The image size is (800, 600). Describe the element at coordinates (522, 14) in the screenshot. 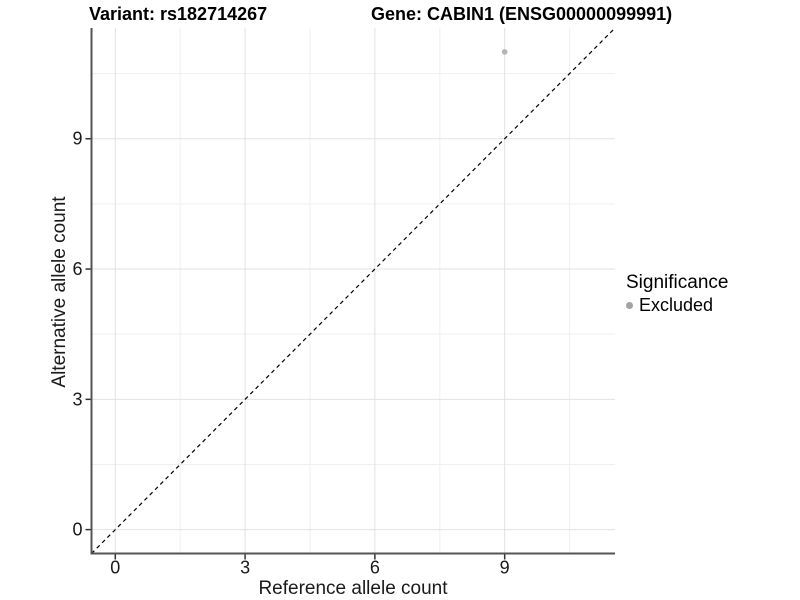

I see `gene-title: Gene: CABIN1 (ENSG00000099991)` at that location.